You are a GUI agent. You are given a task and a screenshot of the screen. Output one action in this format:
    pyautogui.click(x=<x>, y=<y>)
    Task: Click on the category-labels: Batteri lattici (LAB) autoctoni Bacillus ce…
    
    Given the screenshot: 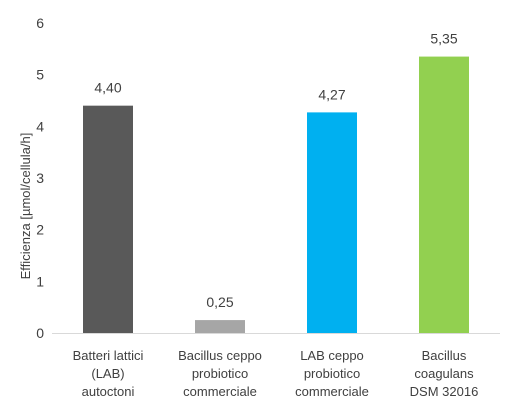 What is the action you would take?
    pyautogui.click(x=276, y=373)
    